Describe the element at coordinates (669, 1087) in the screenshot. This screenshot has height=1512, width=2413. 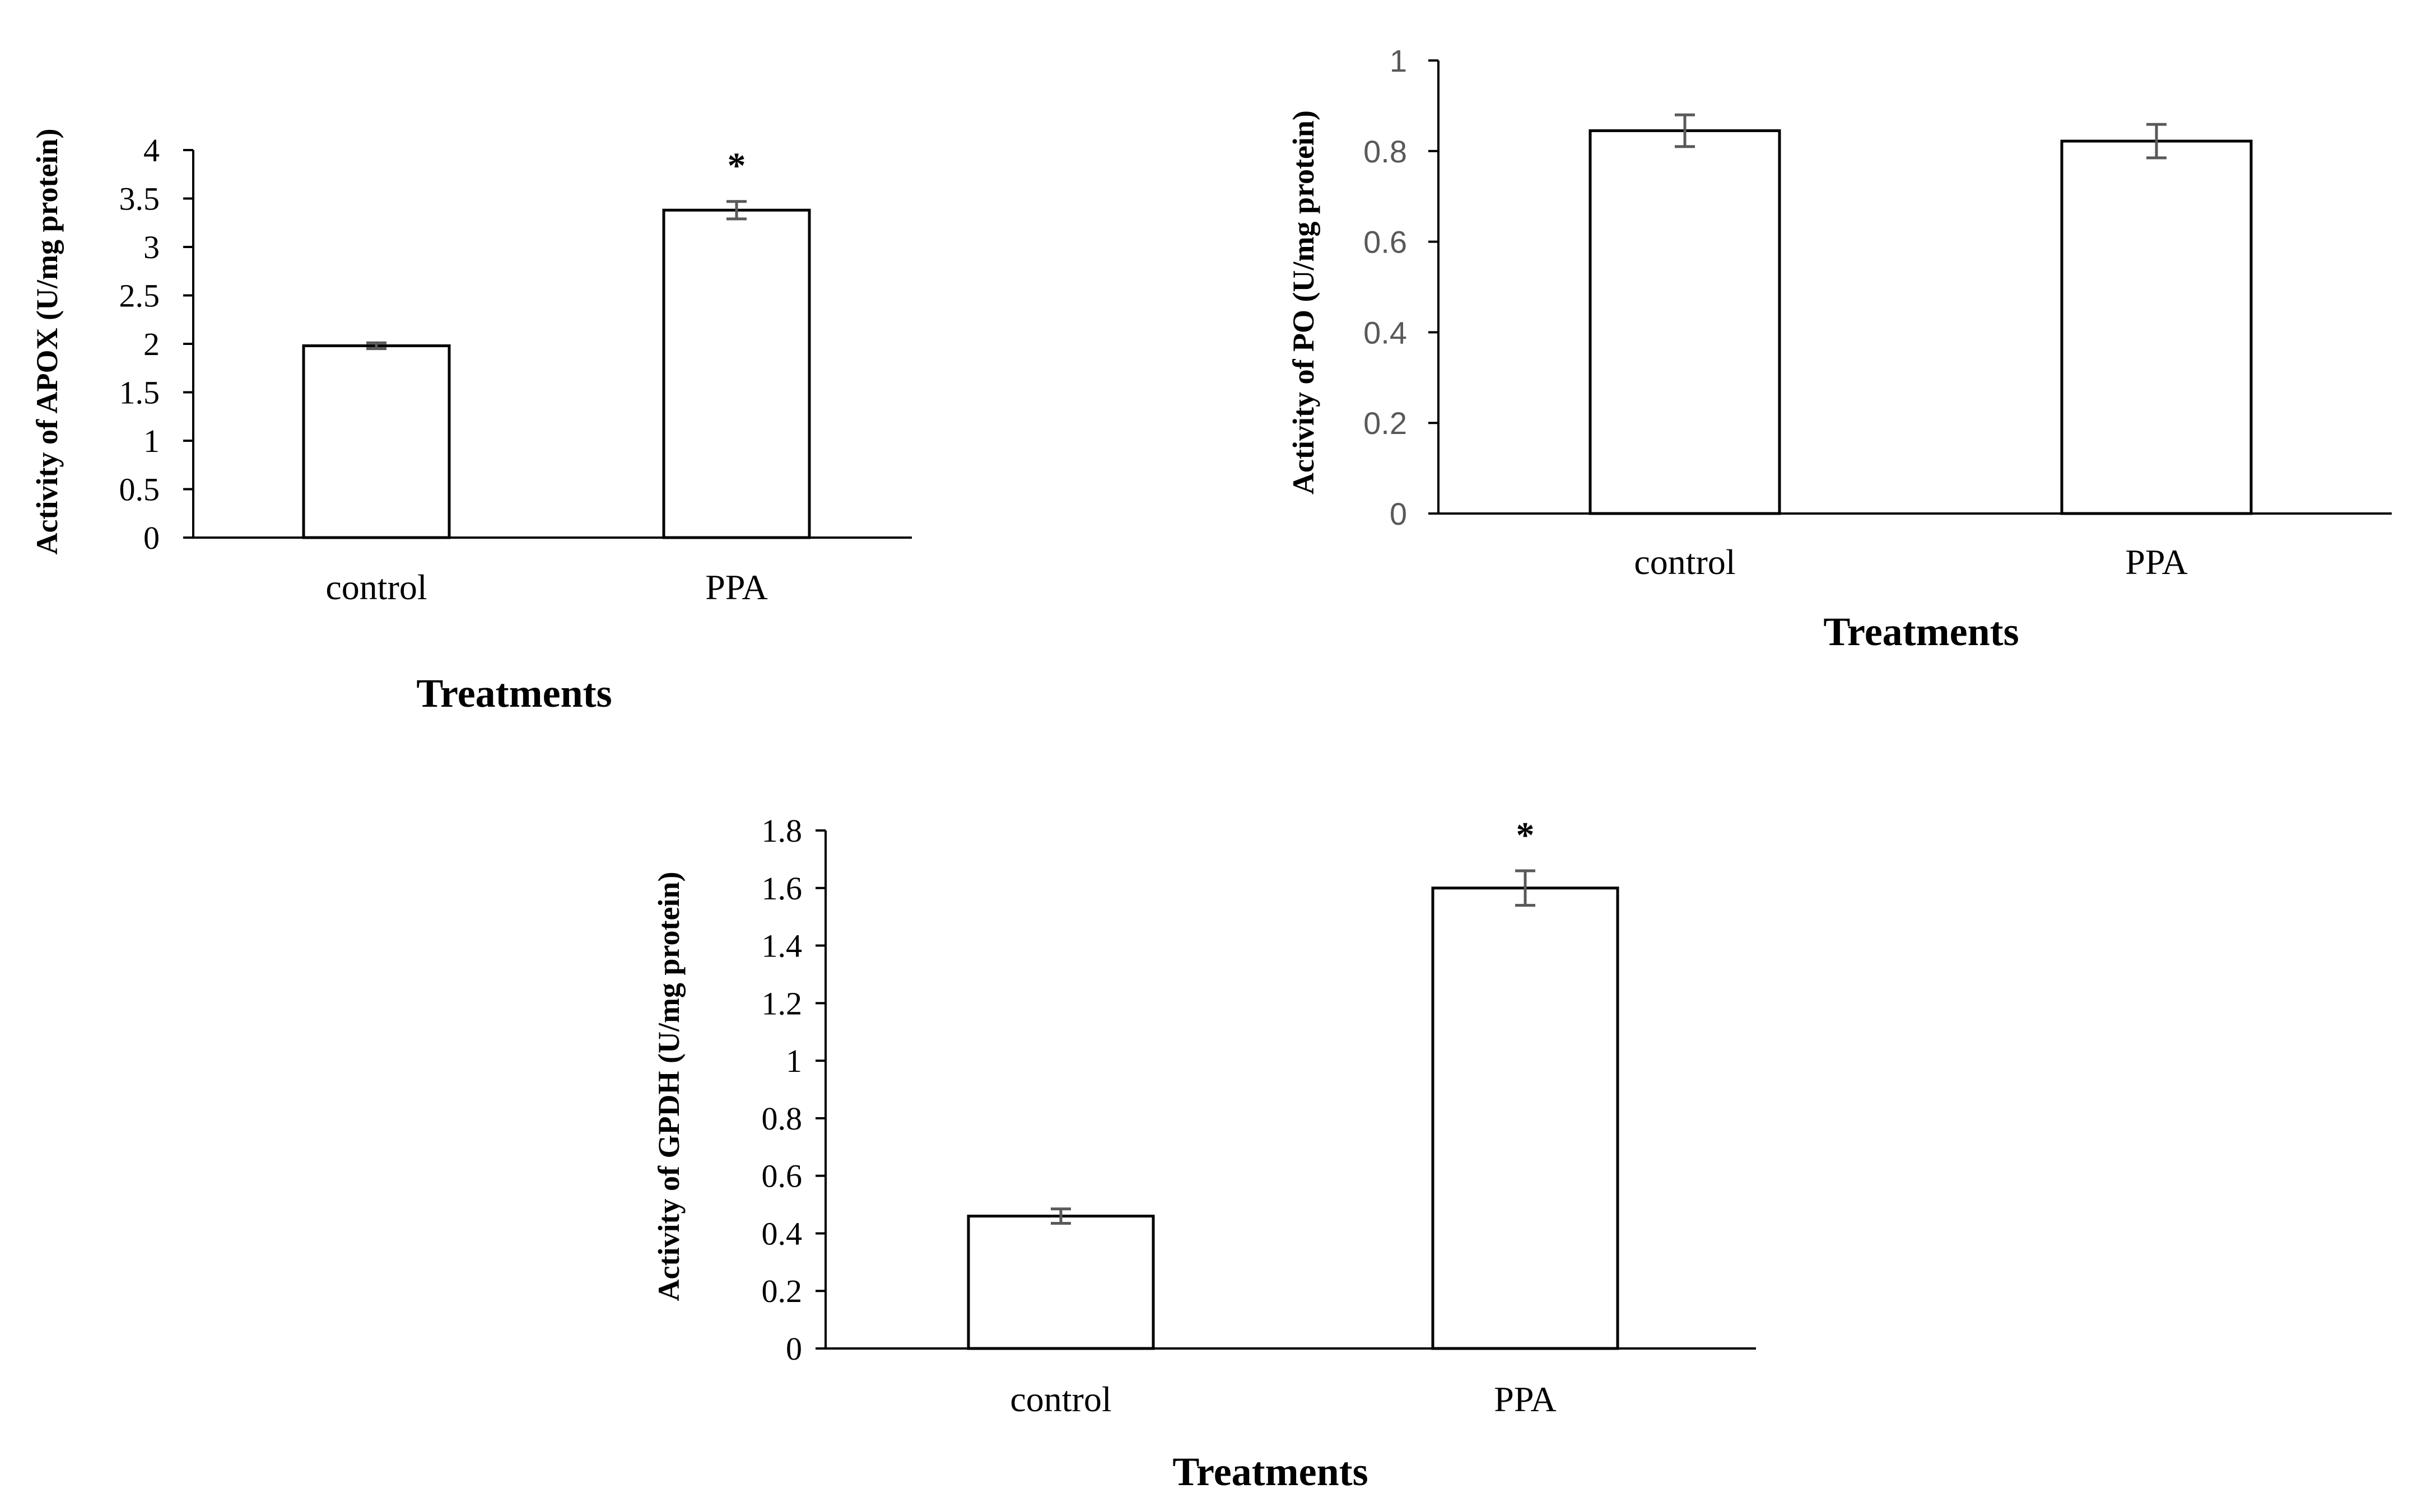
I see `y-axis-title: Activity of GPDH (U/mg protein)` at that location.